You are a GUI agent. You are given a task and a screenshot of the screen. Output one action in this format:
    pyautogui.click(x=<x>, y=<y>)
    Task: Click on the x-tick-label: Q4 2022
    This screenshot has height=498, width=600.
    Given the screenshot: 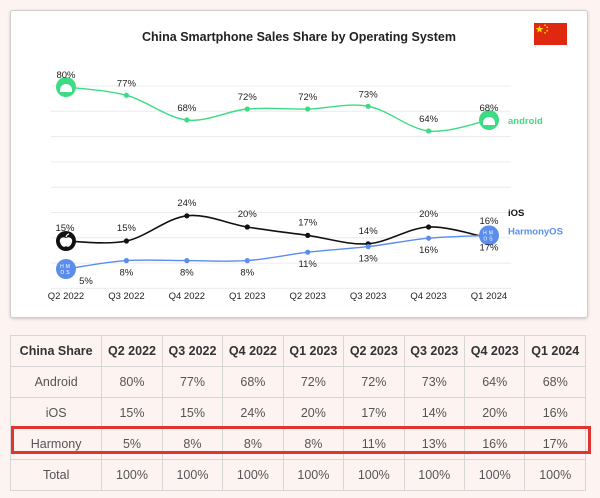 What is the action you would take?
    pyautogui.click(x=187, y=296)
    